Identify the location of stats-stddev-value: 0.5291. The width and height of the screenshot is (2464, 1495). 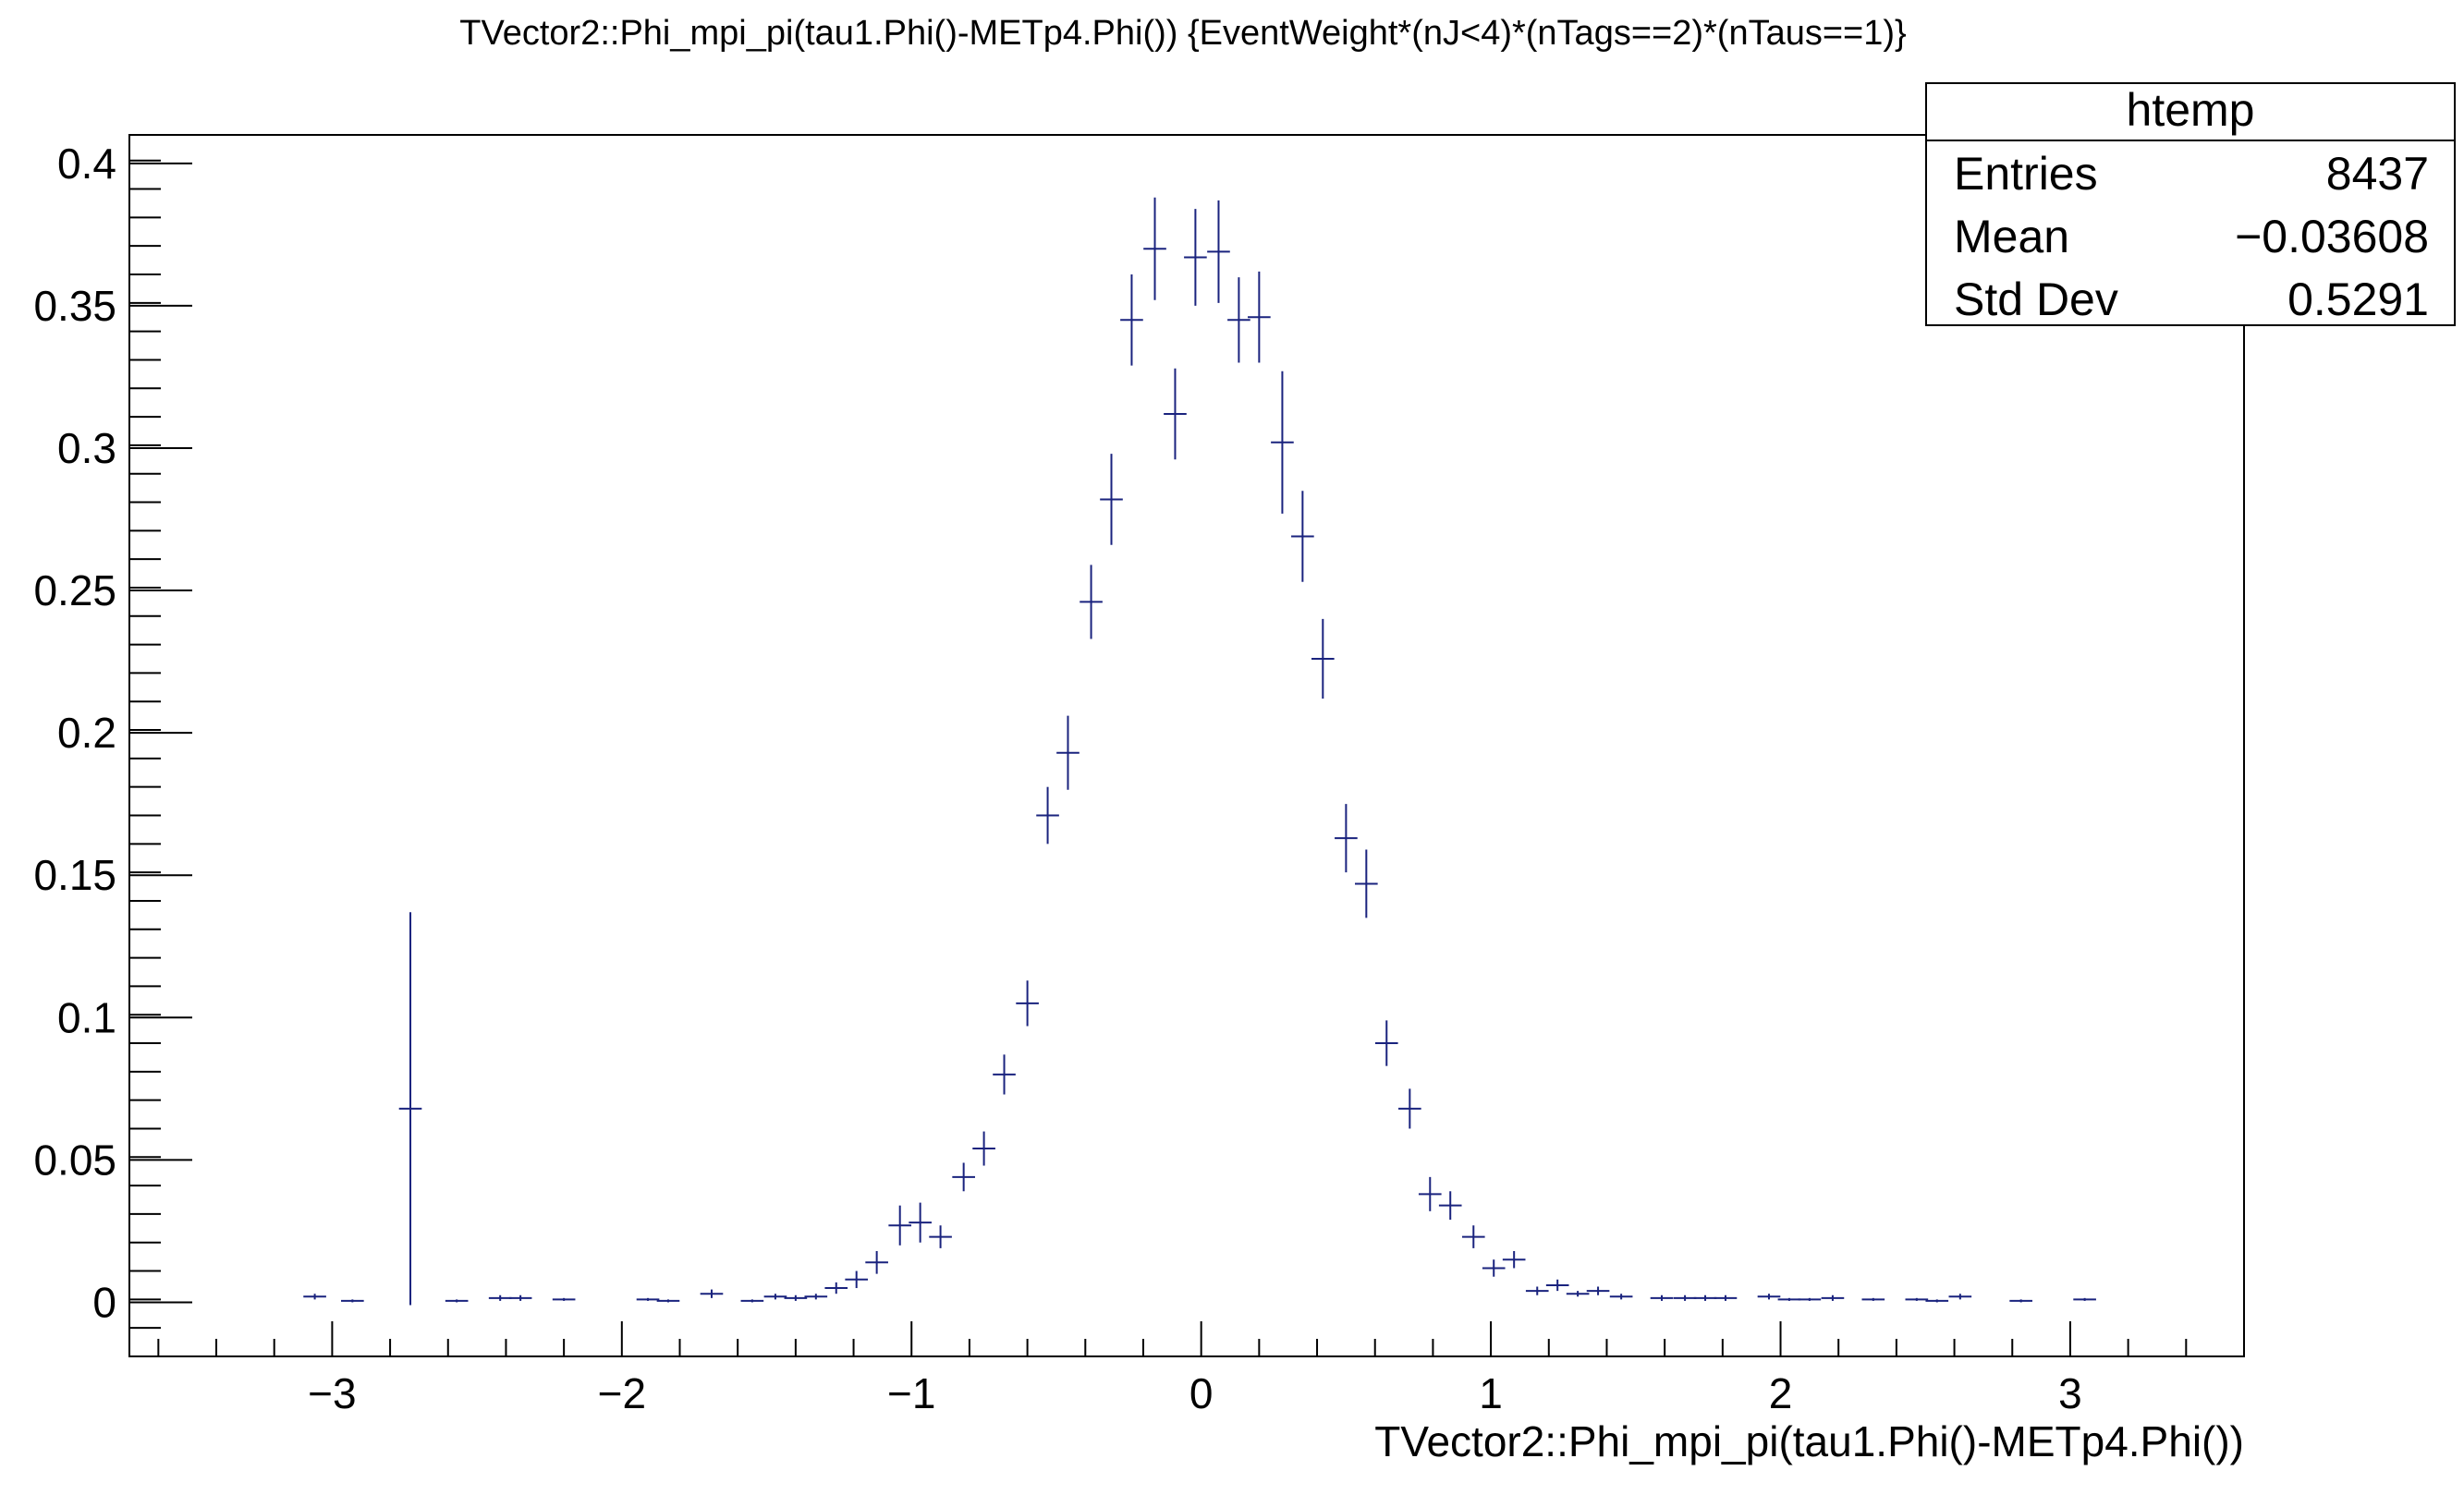
(2358, 299).